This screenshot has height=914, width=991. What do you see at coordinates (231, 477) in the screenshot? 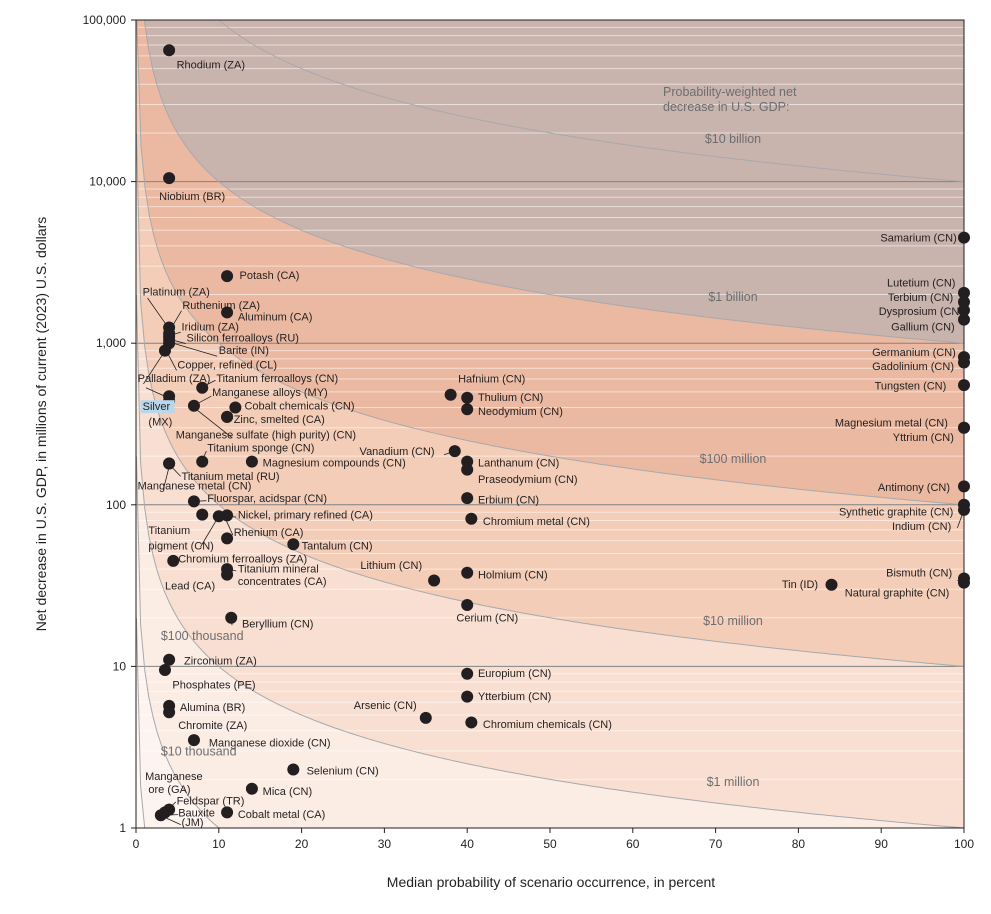
I see `point-label: Titanium metal (RU)` at bounding box center [231, 477].